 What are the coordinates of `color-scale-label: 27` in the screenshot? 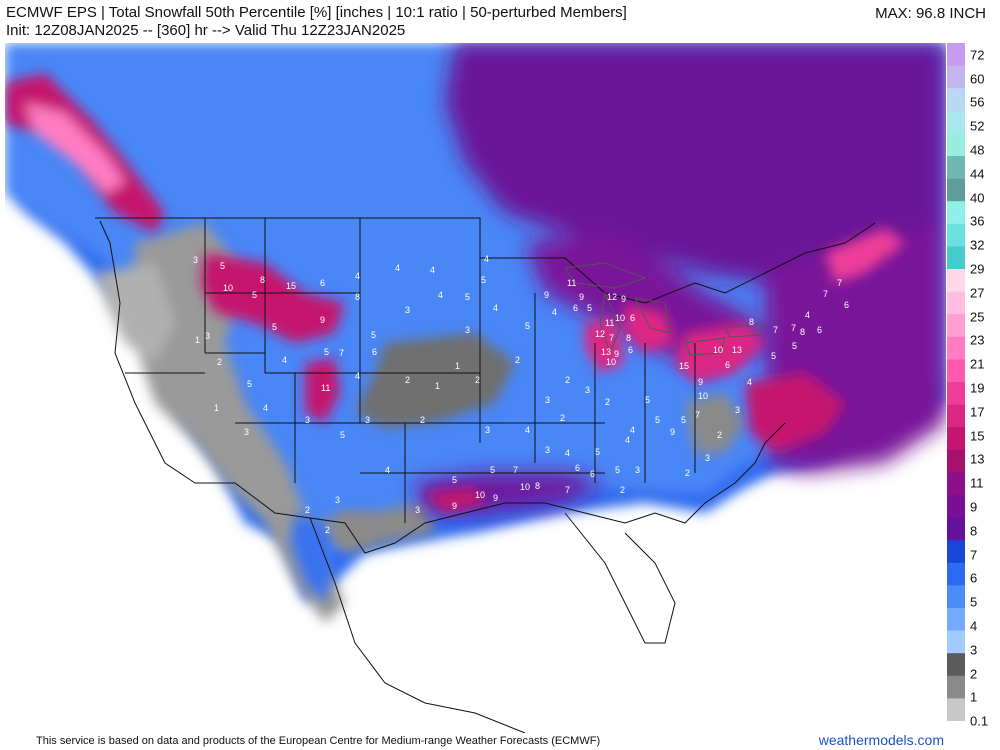 It's located at (977, 293).